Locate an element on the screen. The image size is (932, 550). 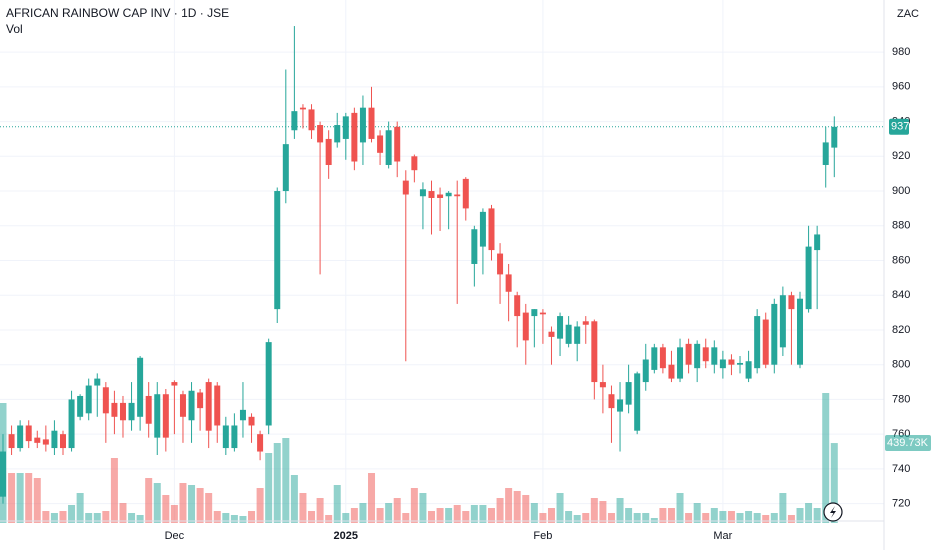
y-tick-label: 860 is located at coordinates (901, 260).